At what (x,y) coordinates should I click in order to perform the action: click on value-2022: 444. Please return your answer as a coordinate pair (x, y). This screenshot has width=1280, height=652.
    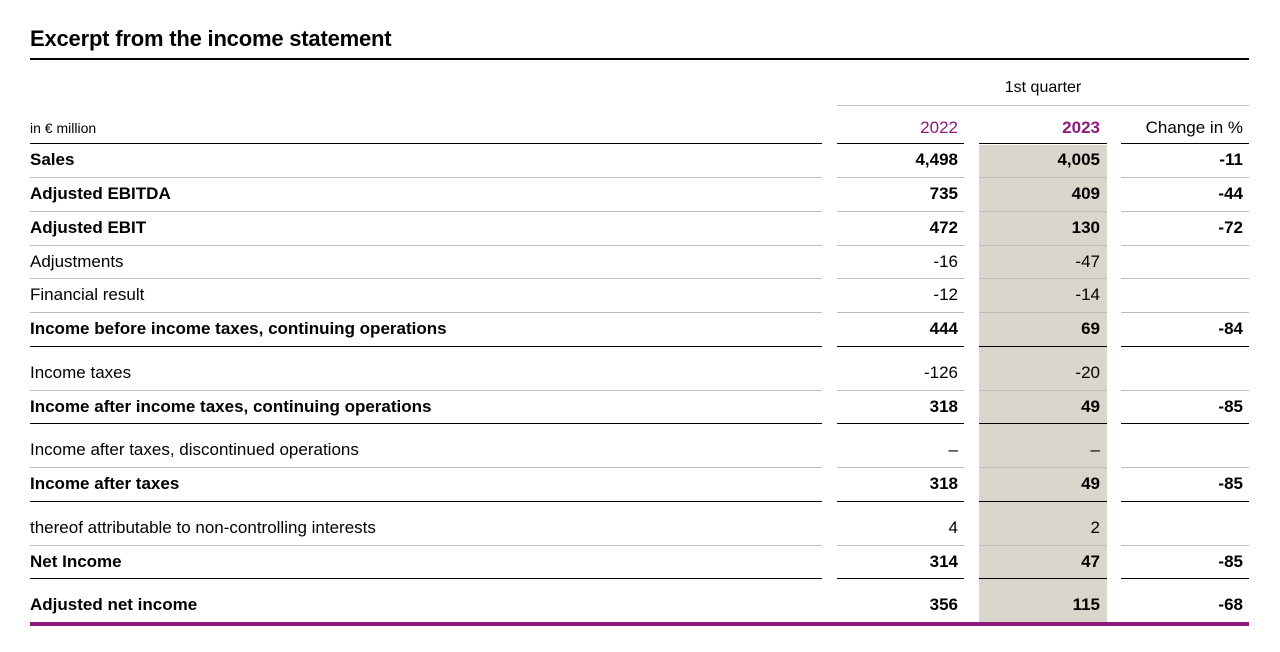
    Looking at the image, I should click on (943, 328).